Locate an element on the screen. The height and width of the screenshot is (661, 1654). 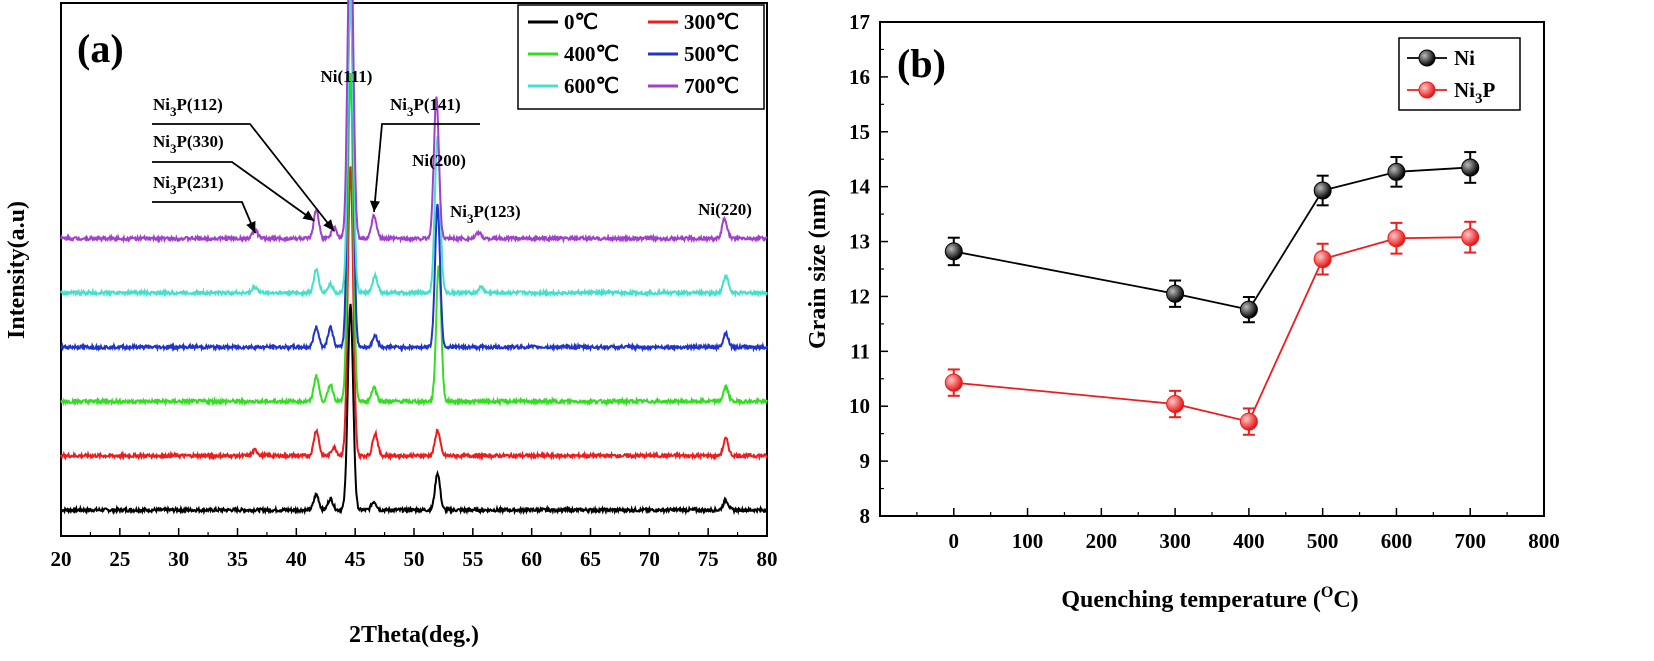
annotation-rest: P(141) is located at coordinates (437, 104).